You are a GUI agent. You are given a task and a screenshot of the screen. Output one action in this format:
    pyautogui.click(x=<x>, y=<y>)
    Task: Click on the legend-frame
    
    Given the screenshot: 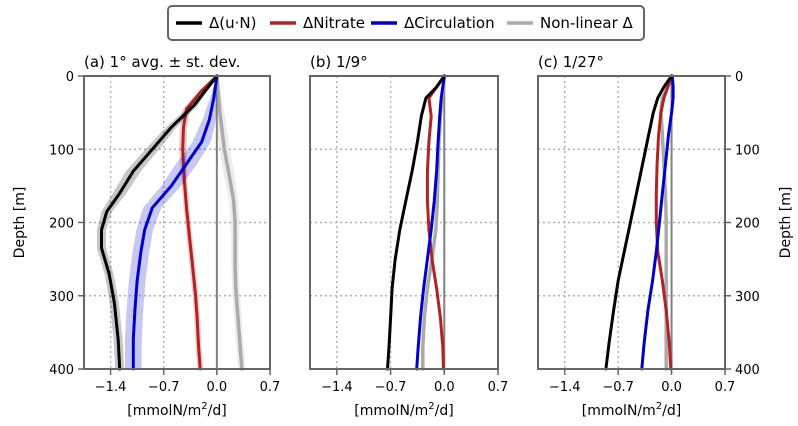 What is the action you would take?
    pyautogui.click(x=406, y=23)
    